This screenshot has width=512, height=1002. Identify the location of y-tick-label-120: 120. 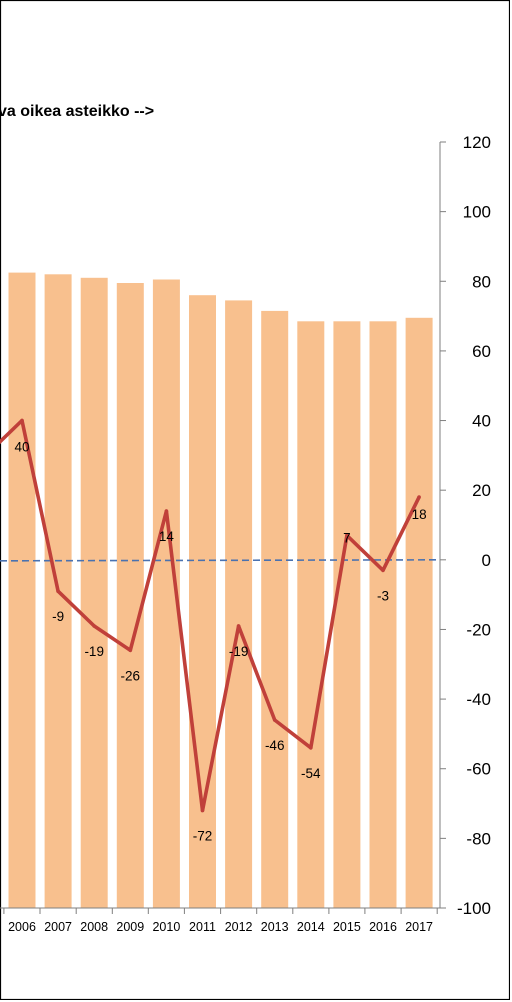
(477, 142).